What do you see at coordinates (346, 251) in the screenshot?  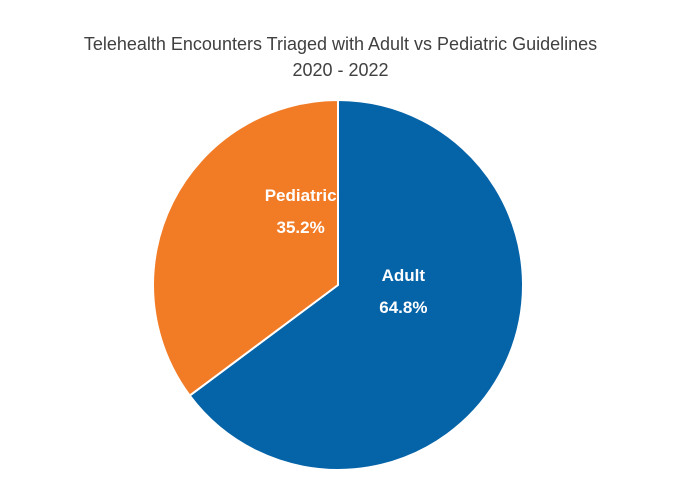 I see `pie-labels: Adult 64.8% Pediatric 35.2%` at bounding box center [346, 251].